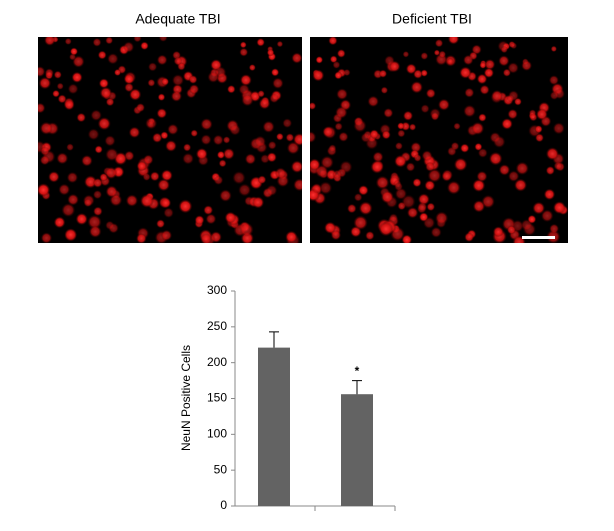 The image size is (614, 531). What do you see at coordinates (217, 362) in the screenshot?
I see `y-tick-label: 200` at bounding box center [217, 362].